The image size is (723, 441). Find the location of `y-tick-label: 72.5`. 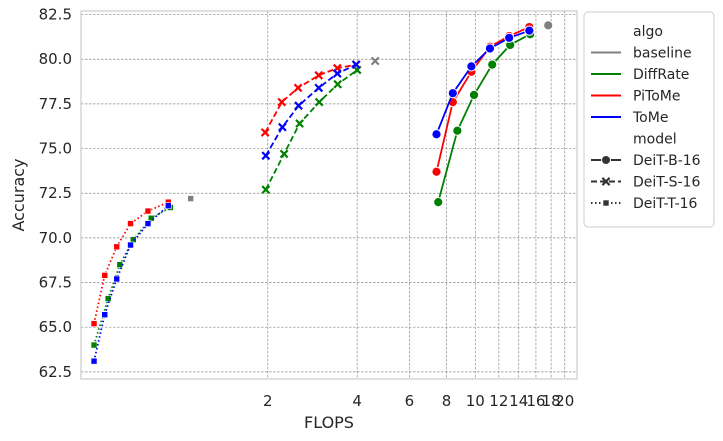

y-tick-label: 72.5 is located at coordinates (55, 193).